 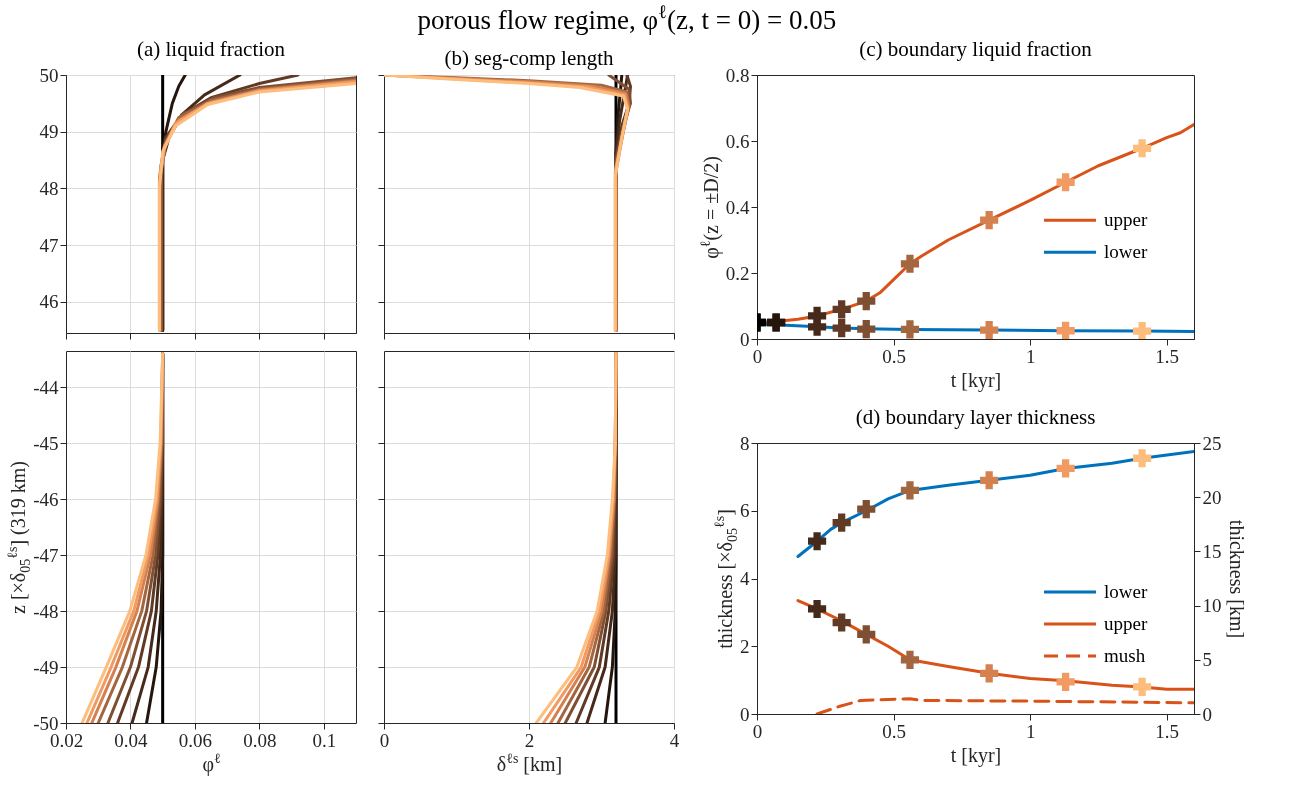 I want to click on y2-tick-label: 20, so click(x=1212, y=497).